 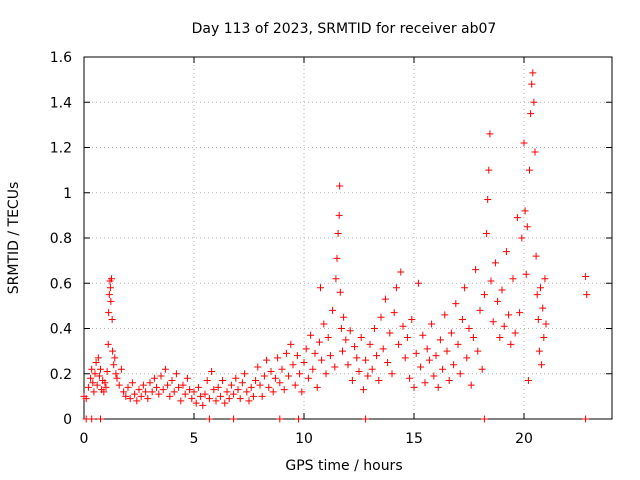 I want to click on x-tick-label: 20, so click(x=524, y=439).